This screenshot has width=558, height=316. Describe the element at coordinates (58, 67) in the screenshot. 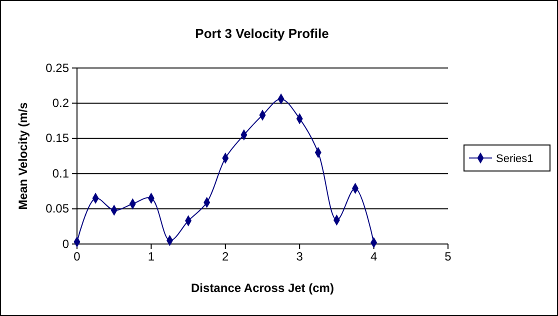

I see `y-tick-label: 0.25` at that location.